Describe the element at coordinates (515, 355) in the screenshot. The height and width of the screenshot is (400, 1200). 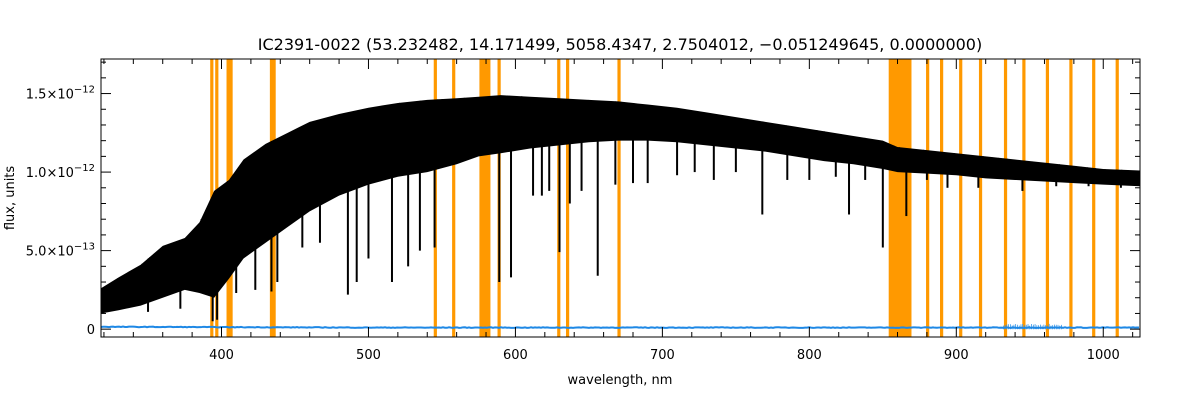
I see `x-tick-label: 600` at that location.